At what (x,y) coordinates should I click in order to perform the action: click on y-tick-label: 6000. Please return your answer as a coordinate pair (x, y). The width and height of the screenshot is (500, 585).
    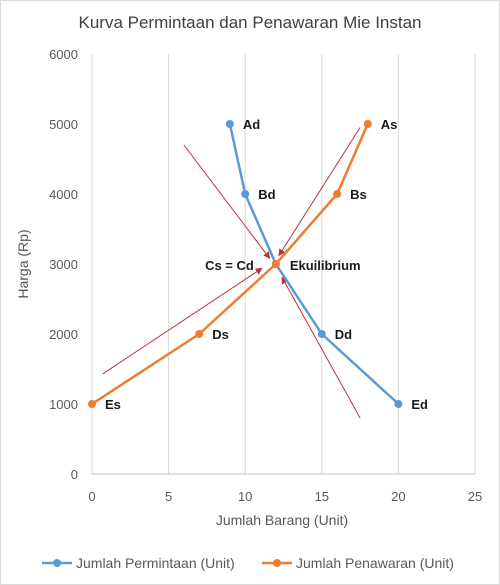
    Looking at the image, I should click on (63, 54).